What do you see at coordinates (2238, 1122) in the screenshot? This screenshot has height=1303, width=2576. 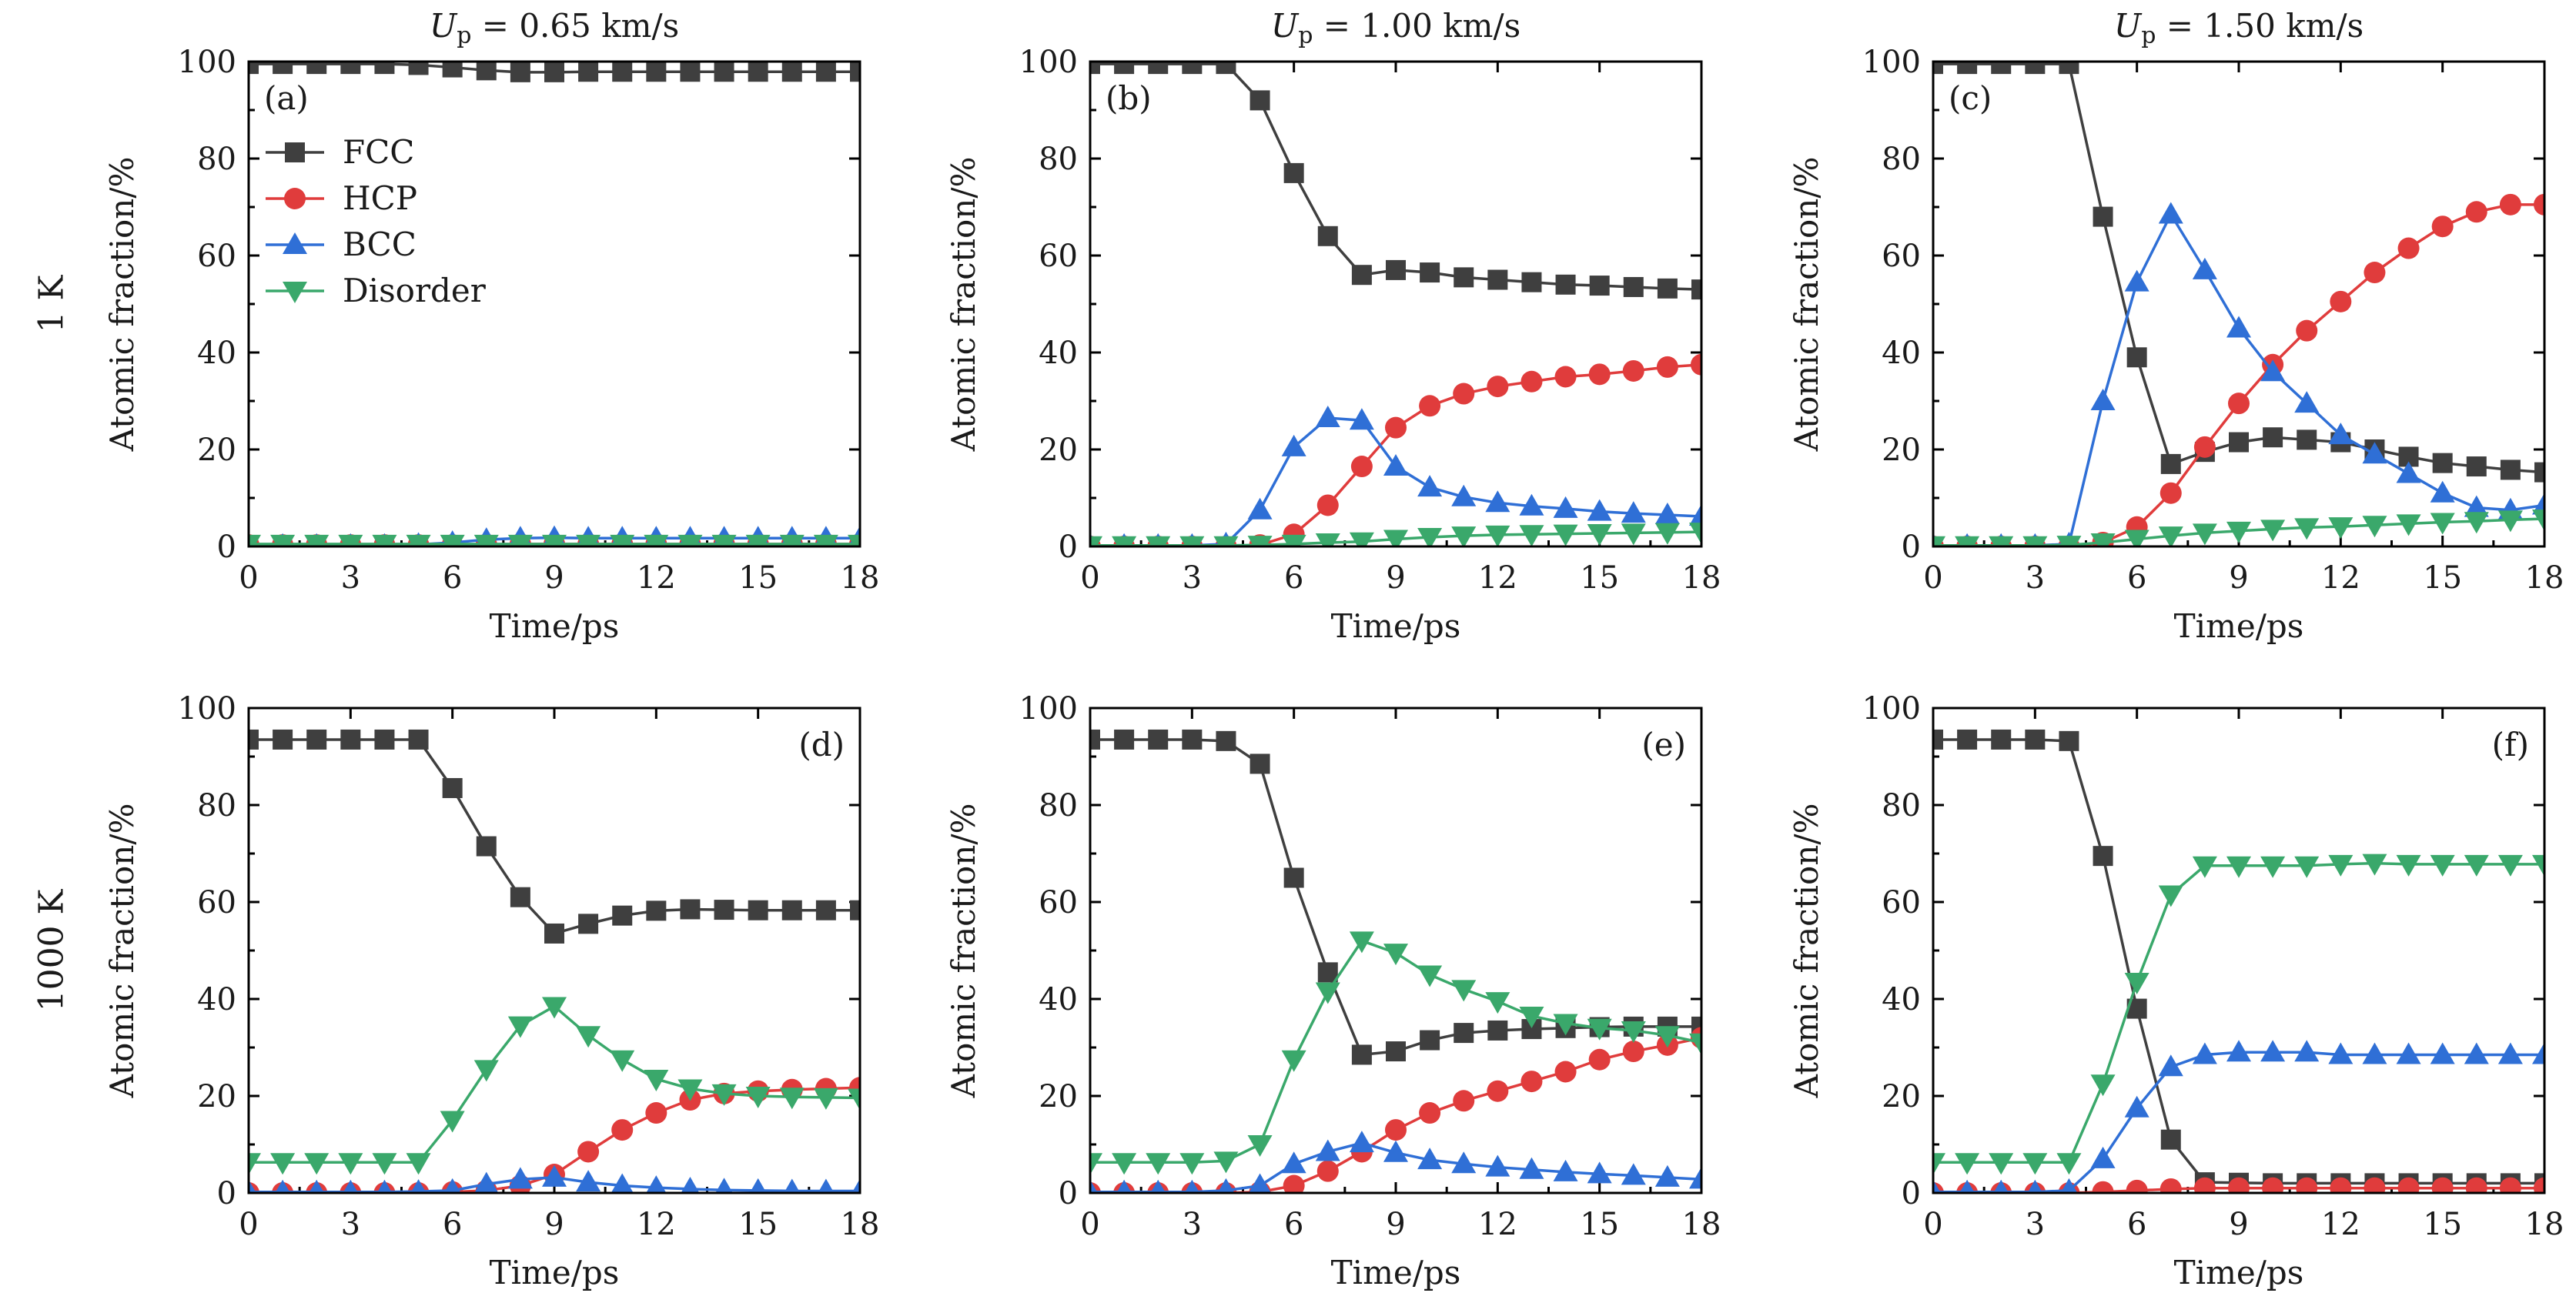 I see `series-line-bcc` at bounding box center [2238, 1122].